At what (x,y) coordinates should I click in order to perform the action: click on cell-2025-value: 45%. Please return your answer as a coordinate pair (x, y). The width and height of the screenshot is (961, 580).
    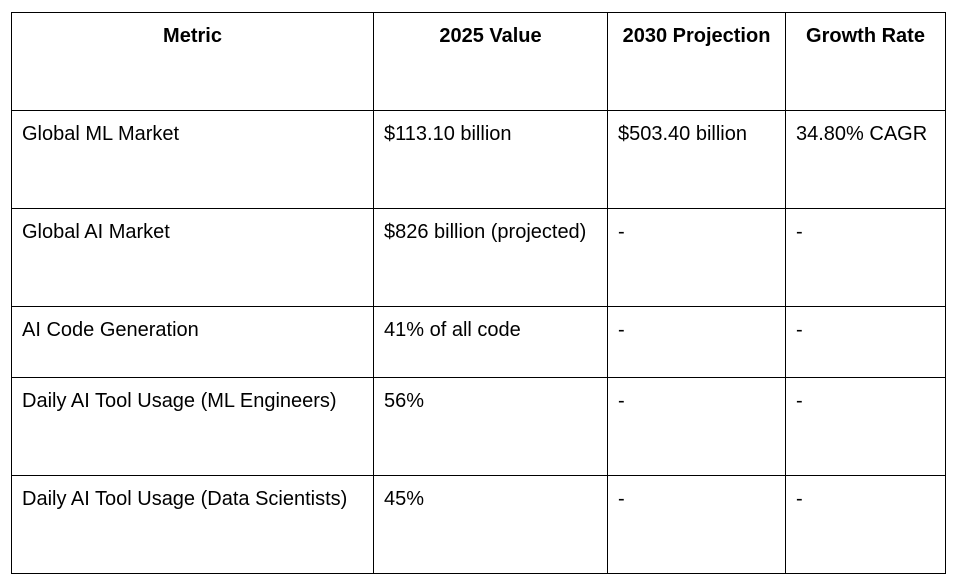
    Looking at the image, I should click on (490, 524).